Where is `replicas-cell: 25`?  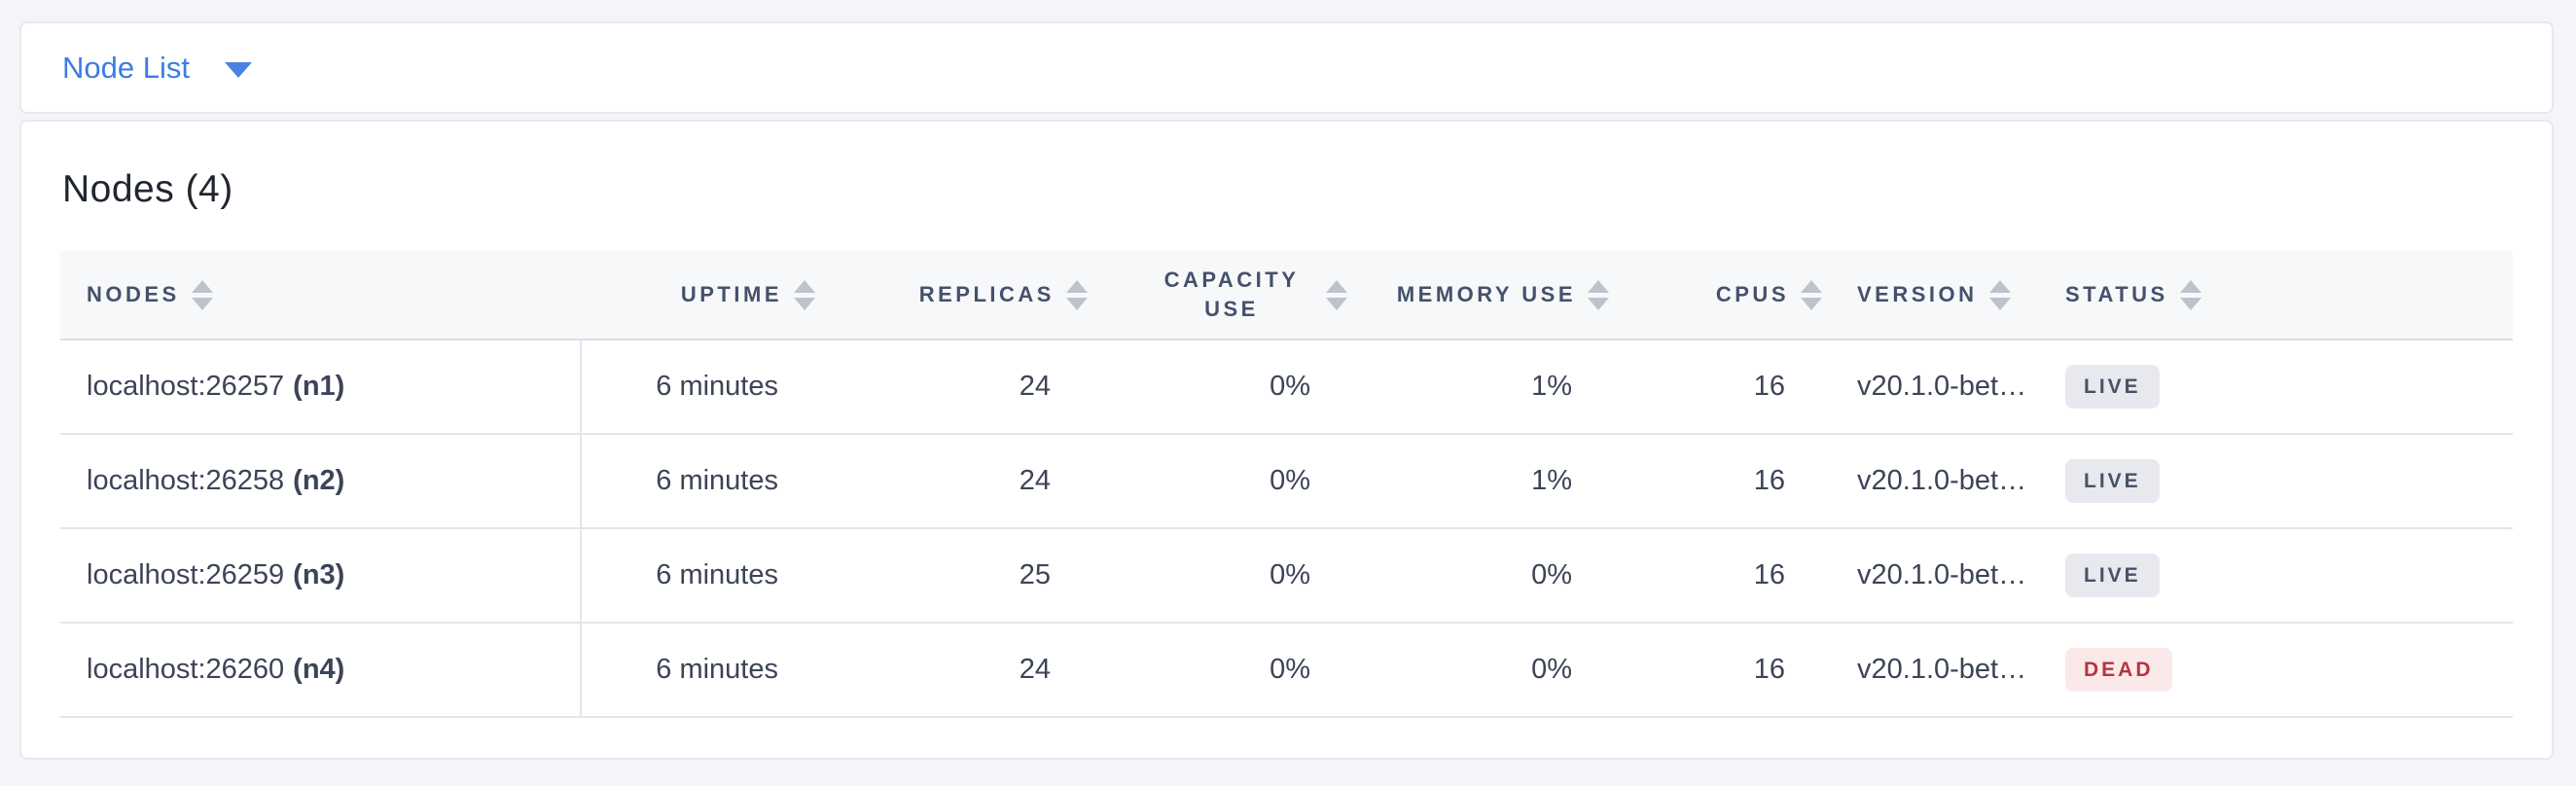 replicas-cell: 25 is located at coordinates (1035, 574).